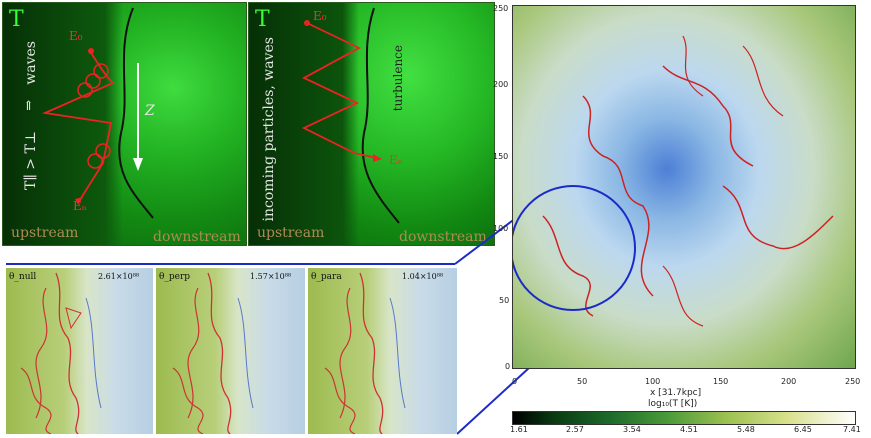  I want to click on colorbar-tick: 2.57, so click(575, 429).